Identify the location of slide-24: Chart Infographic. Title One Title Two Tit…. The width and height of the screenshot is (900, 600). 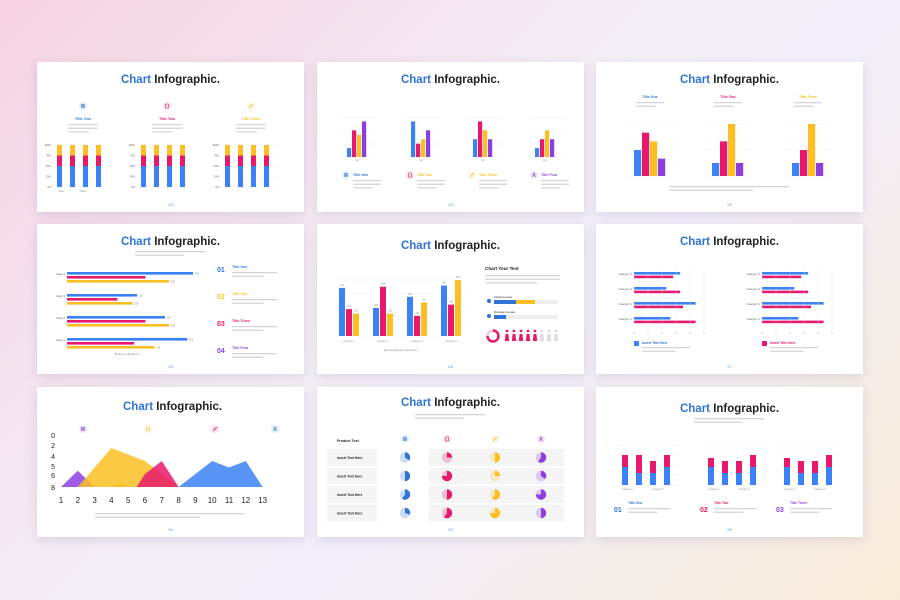
(729, 137).